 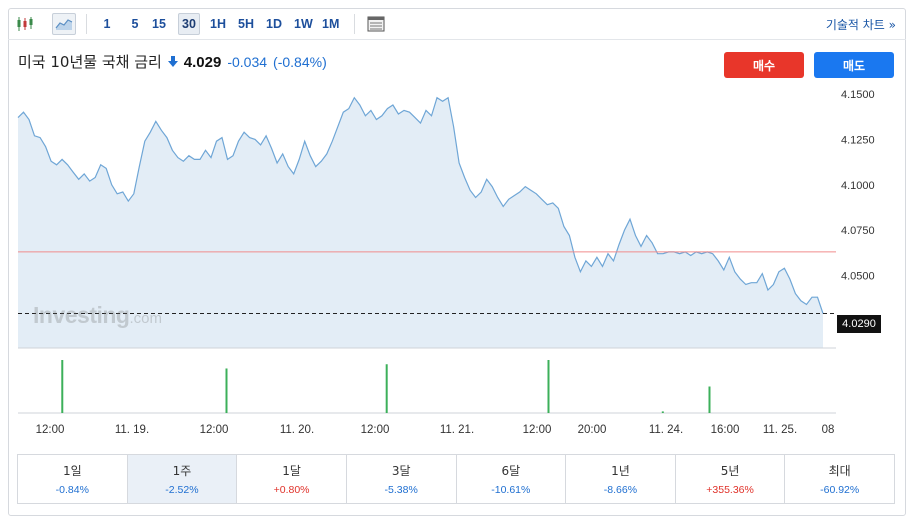 I want to click on period-label: 1달, so click(x=291, y=471).